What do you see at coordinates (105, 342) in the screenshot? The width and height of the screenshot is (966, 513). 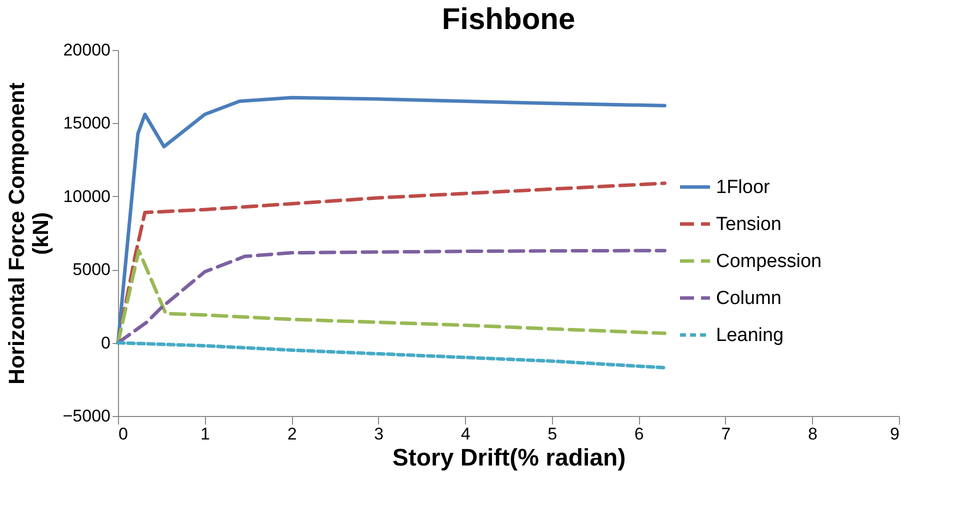 I see `y-tick-label: 0` at bounding box center [105, 342].